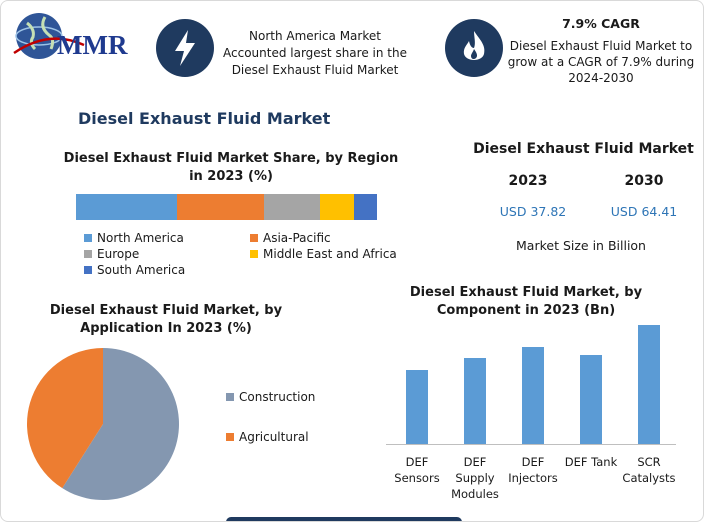  Describe the element at coordinates (274, 437) in the screenshot. I see `legend-label: Agricultural` at that location.